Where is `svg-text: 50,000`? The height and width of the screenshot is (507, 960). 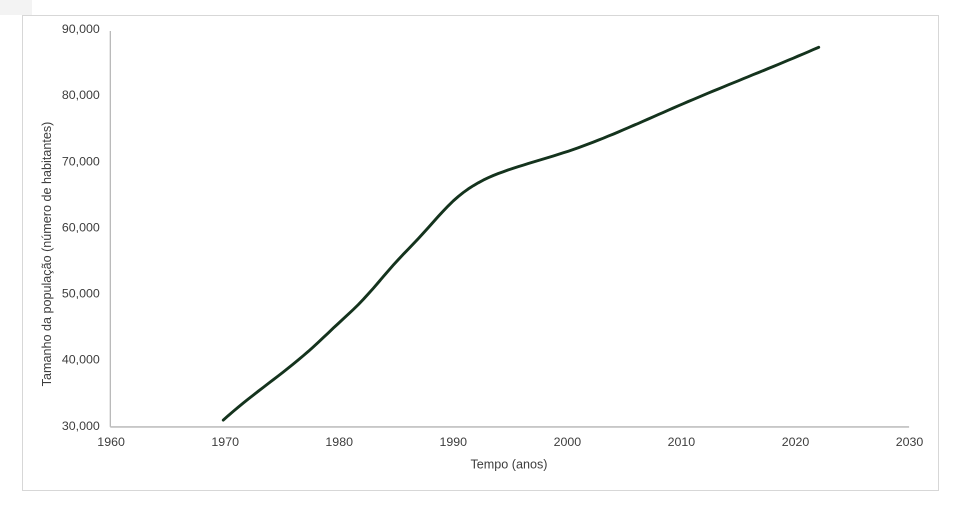
svg-text: 50,000 is located at coordinates (81, 294).